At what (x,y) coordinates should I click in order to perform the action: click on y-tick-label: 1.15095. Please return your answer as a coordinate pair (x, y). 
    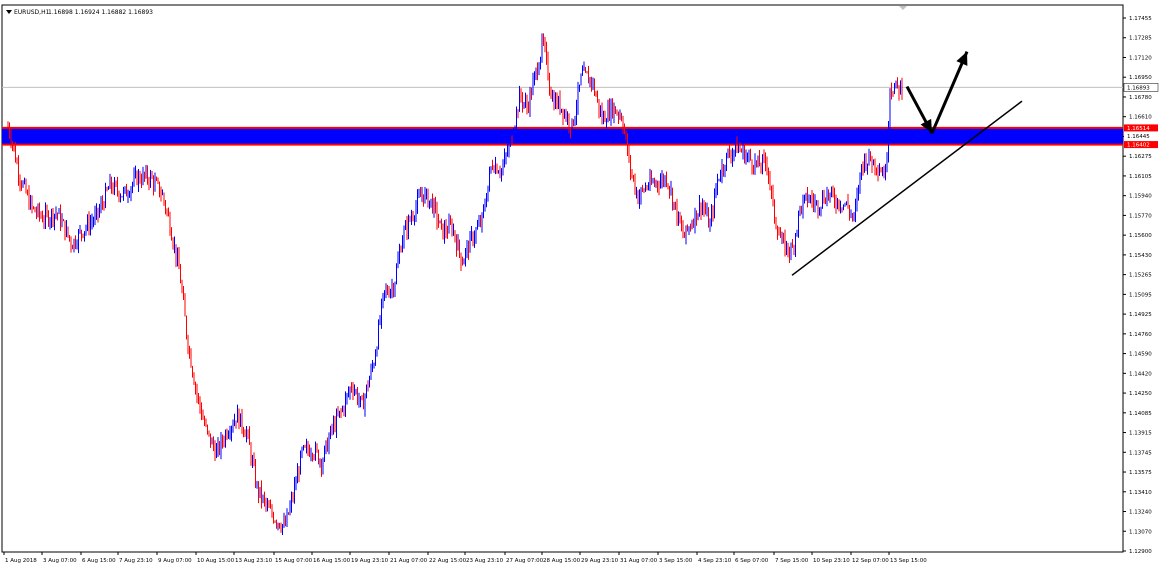
    Looking at the image, I should click on (1140, 295).